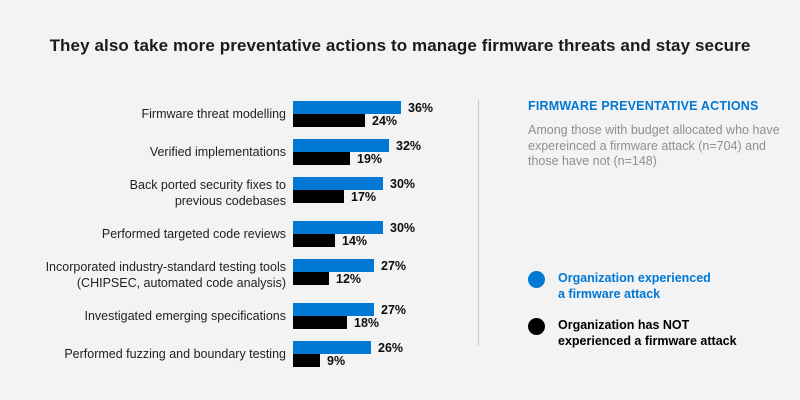  I want to click on bar-value-label: 17%, so click(364, 196).